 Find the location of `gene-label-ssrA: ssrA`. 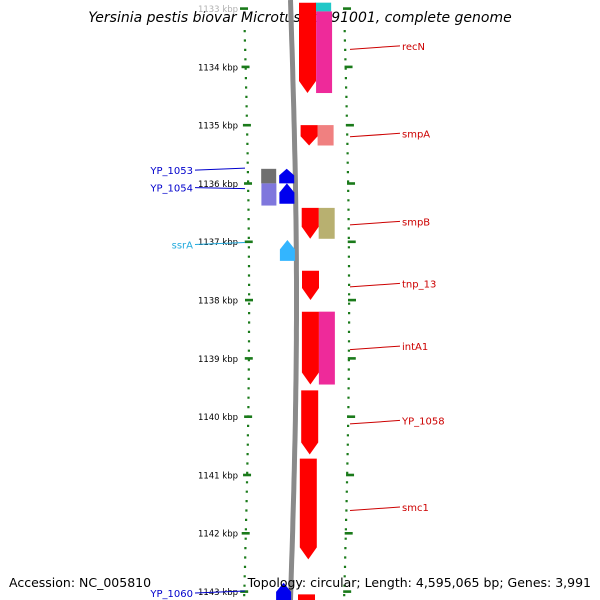

gene-label-ssrA: ssrA is located at coordinates (183, 245).